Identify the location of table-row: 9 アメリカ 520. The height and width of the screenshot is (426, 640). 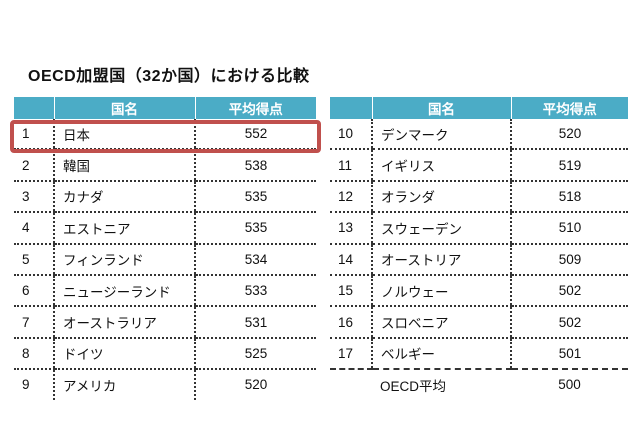
(165, 384).